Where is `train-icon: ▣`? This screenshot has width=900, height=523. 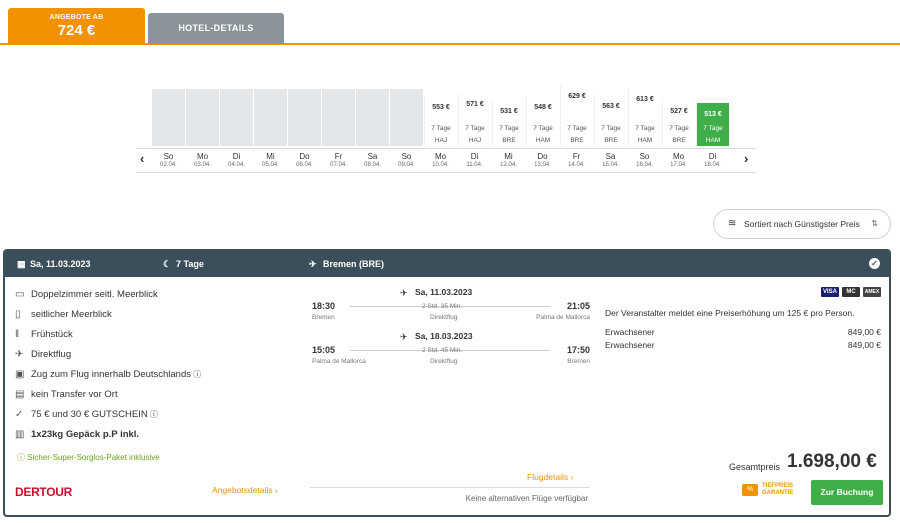 train-icon: ▣ is located at coordinates (20, 374).